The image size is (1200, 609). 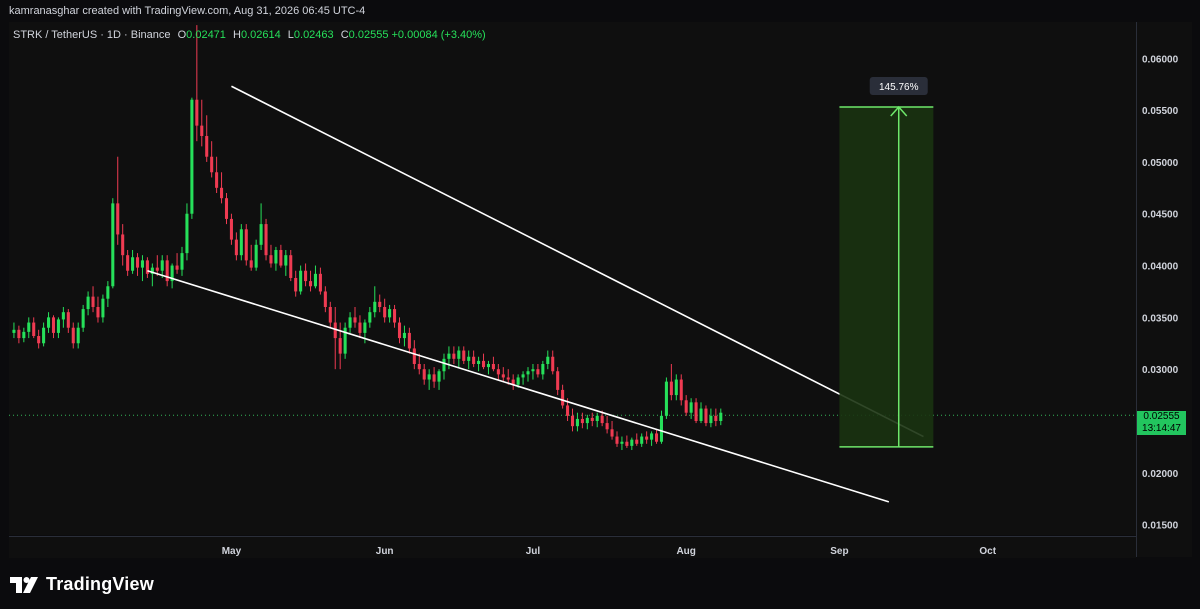 I want to click on last-price-value: 0.02555, so click(x=1161, y=417).